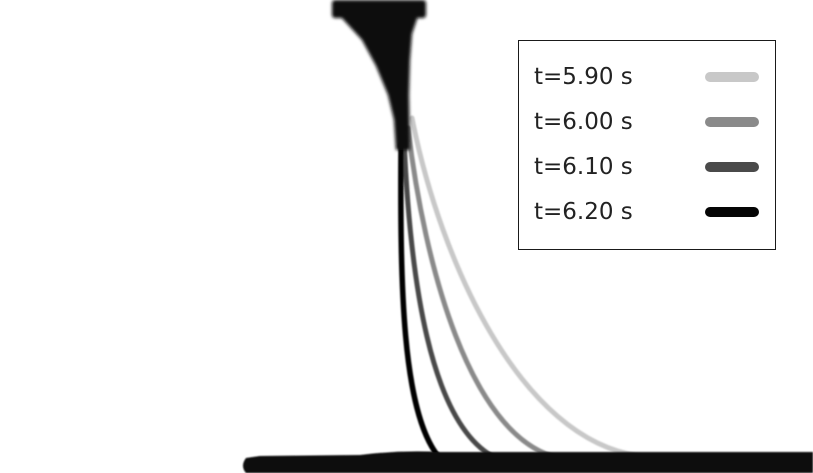  What do you see at coordinates (583, 167) in the screenshot?
I see `legend-label: t=6.10 s` at bounding box center [583, 167].